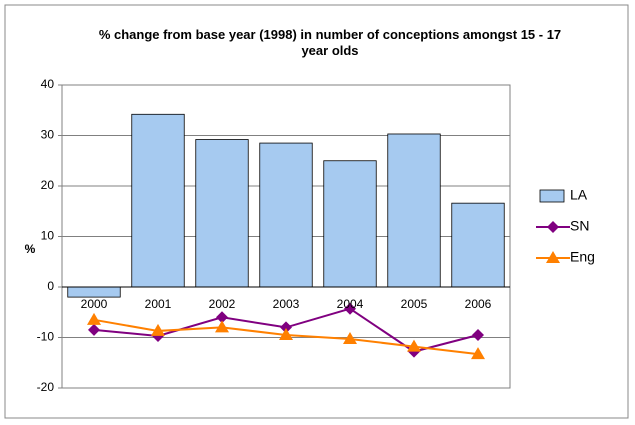 The image size is (635, 425). Describe the element at coordinates (46, 337) in the screenshot. I see `y-tick-label: -10` at that location.